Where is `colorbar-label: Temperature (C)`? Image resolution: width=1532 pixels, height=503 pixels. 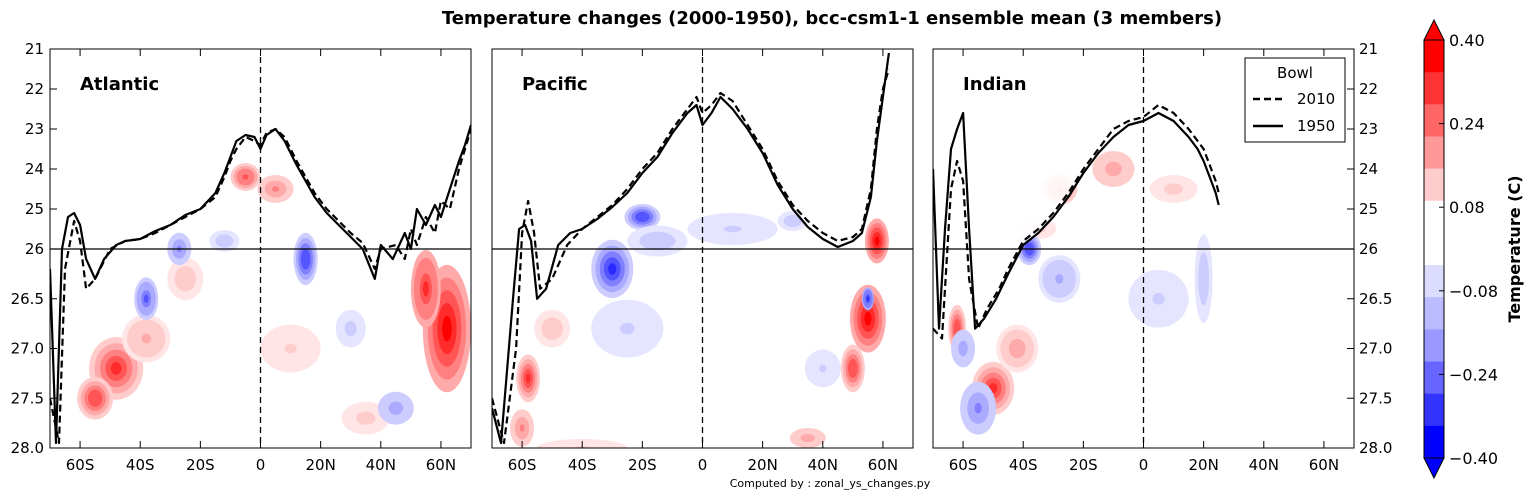
colorbar-label: Temperature (C) is located at coordinates (1514, 248).